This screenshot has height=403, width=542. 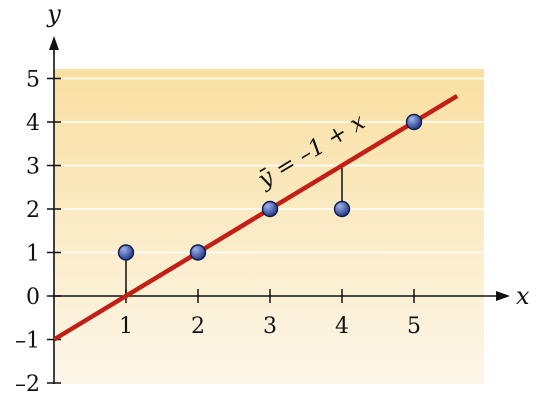 I want to click on y-tick-label: 2, so click(x=33, y=210).